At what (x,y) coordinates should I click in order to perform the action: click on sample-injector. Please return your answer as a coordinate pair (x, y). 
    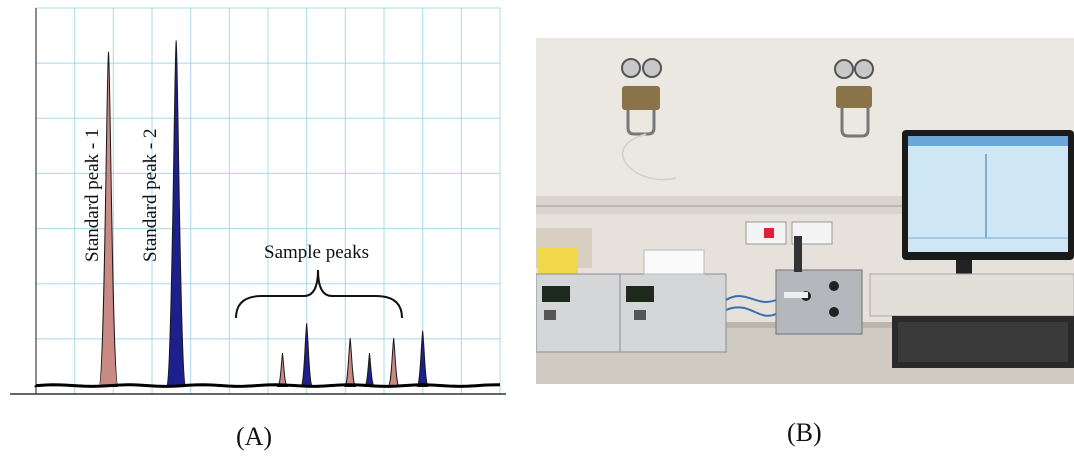
    Looking at the image, I should click on (819, 285).